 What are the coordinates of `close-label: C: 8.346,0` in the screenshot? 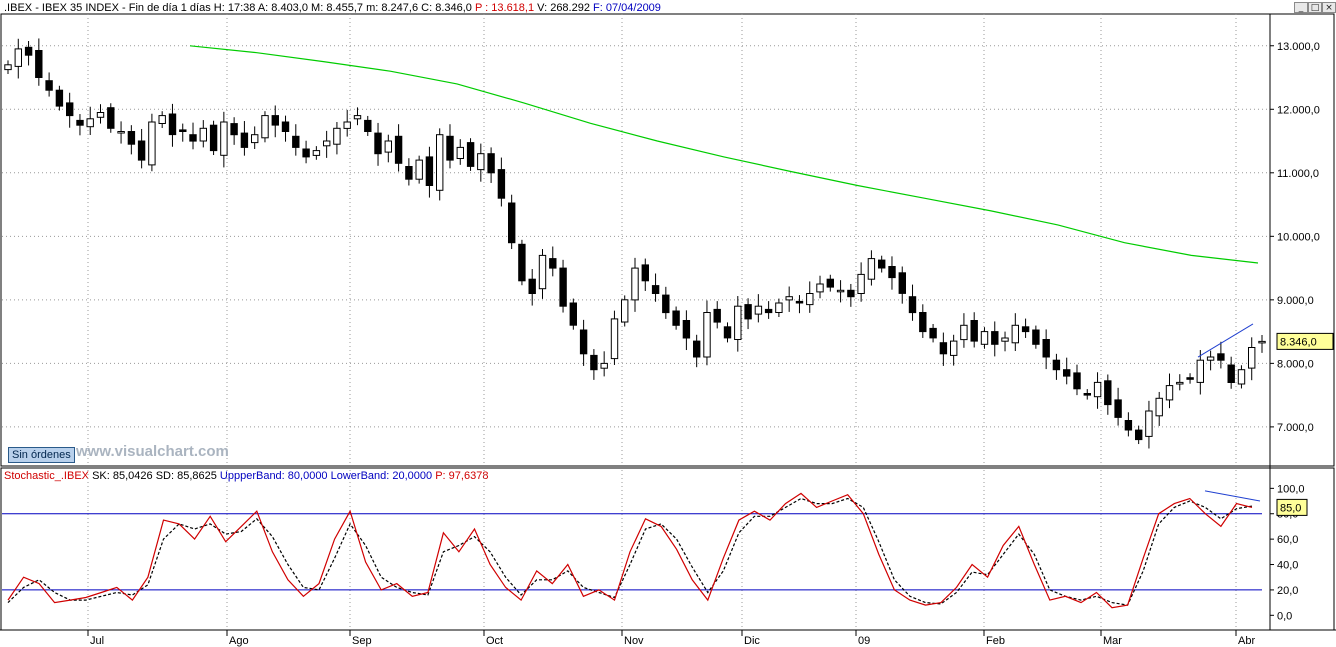 It's located at (446, 8).